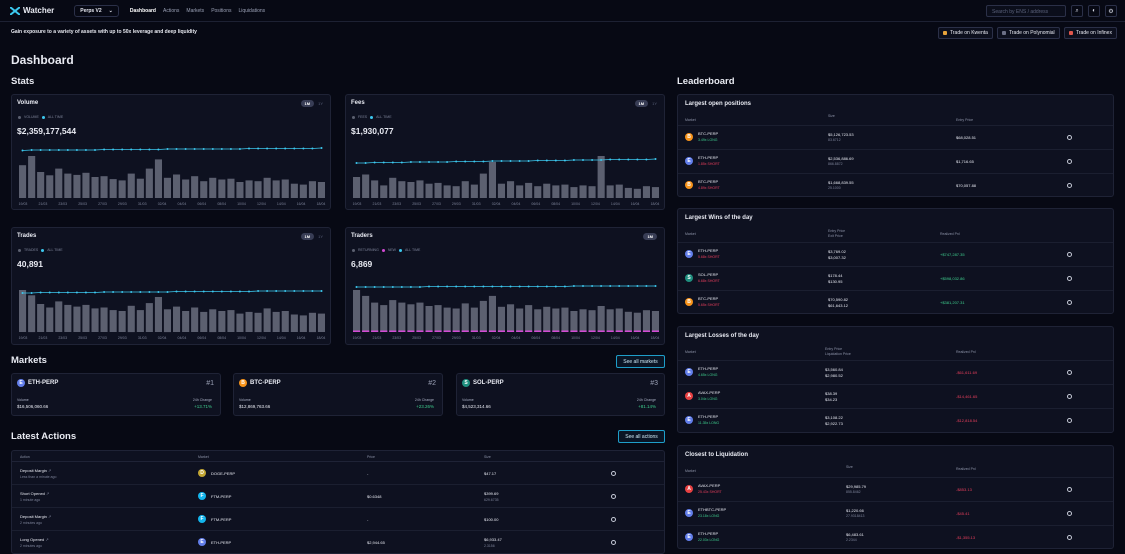 Image resolution: width=1125 pixels, height=554 pixels. Describe the element at coordinates (122, 338) in the screenshot. I see `x-tick-label: 29/03` at that location.